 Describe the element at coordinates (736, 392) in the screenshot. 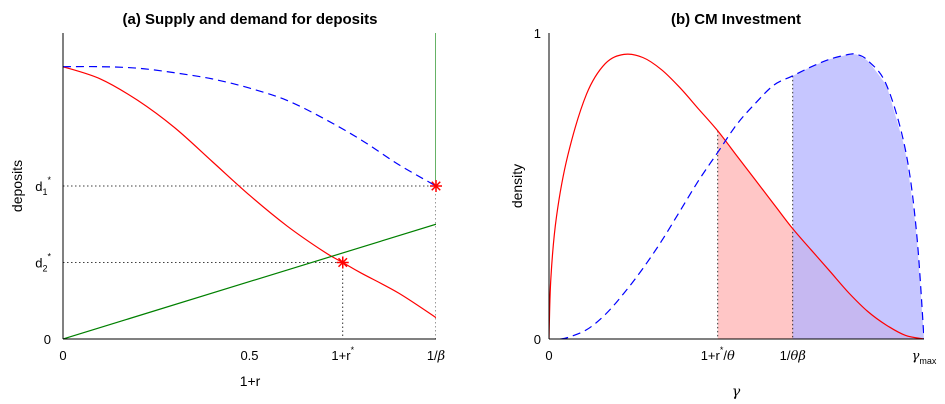

I see `panel-b-xlabel: γ` at that location.